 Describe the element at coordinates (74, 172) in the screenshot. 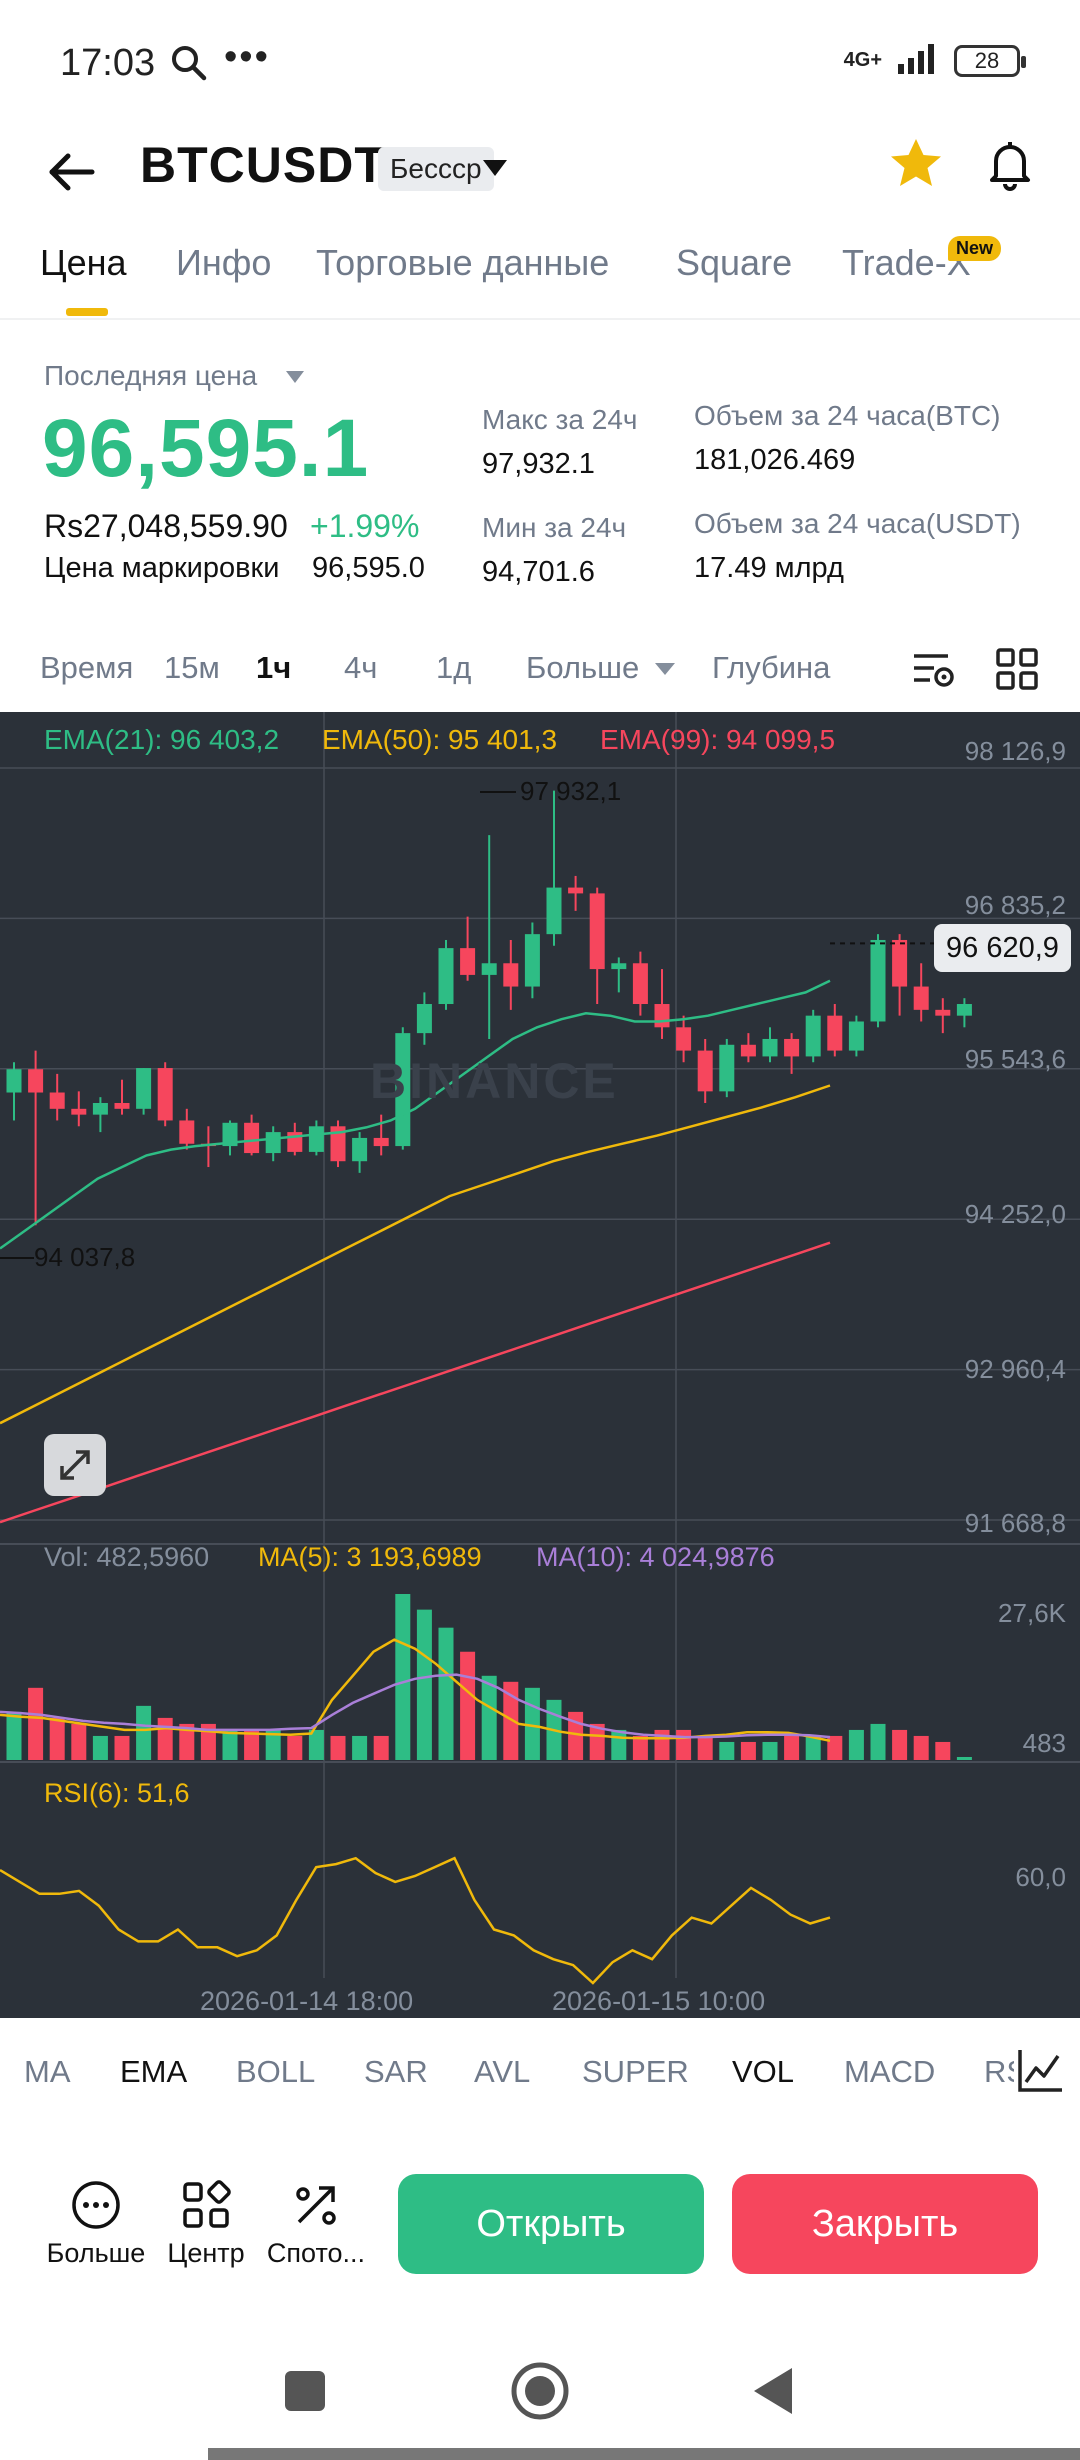

I see `back-button` at that location.